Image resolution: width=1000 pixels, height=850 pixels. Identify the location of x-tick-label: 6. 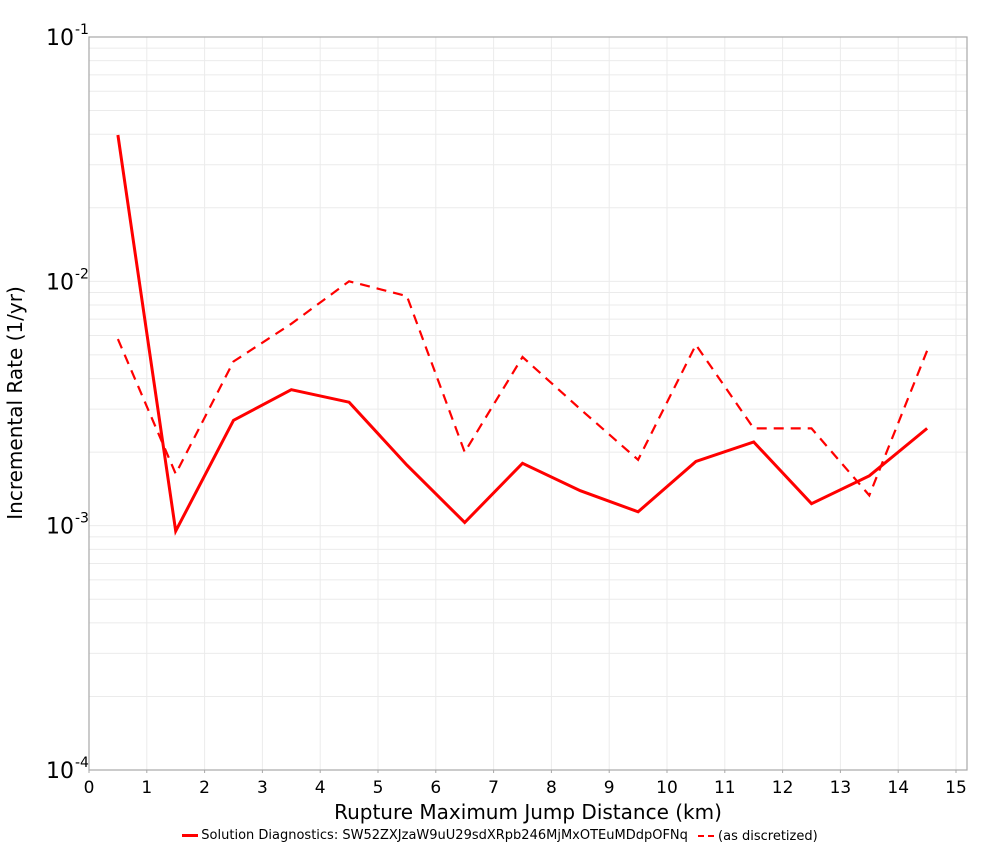
(435, 788).